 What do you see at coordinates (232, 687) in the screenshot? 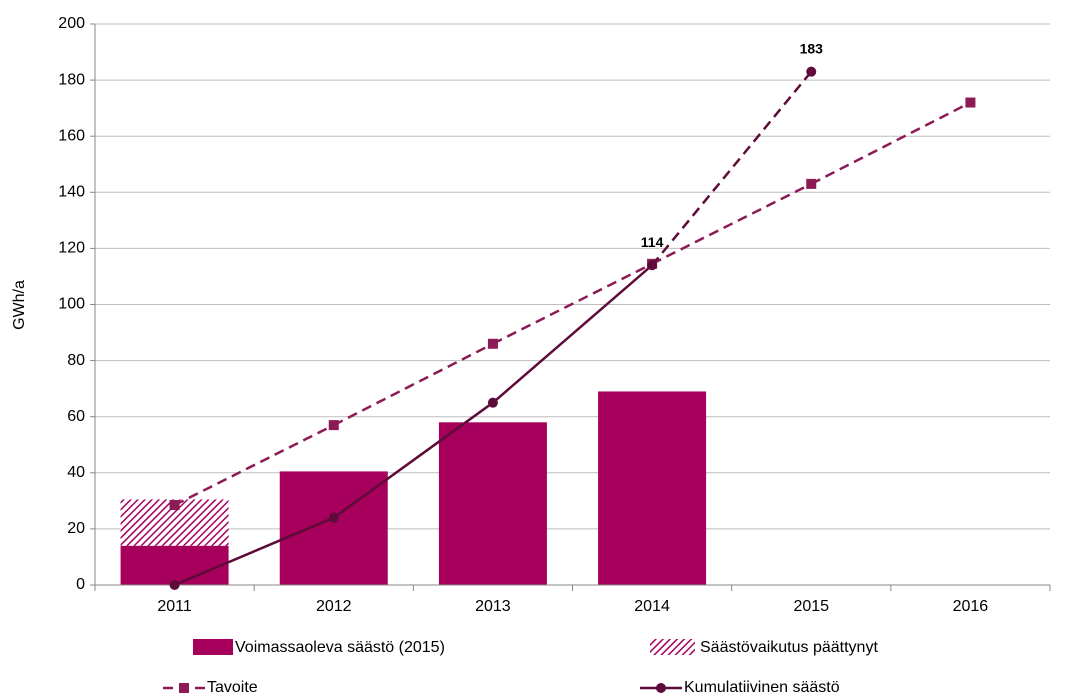
I see `legend-label: Tavoite` at bounding box center [232, 687].